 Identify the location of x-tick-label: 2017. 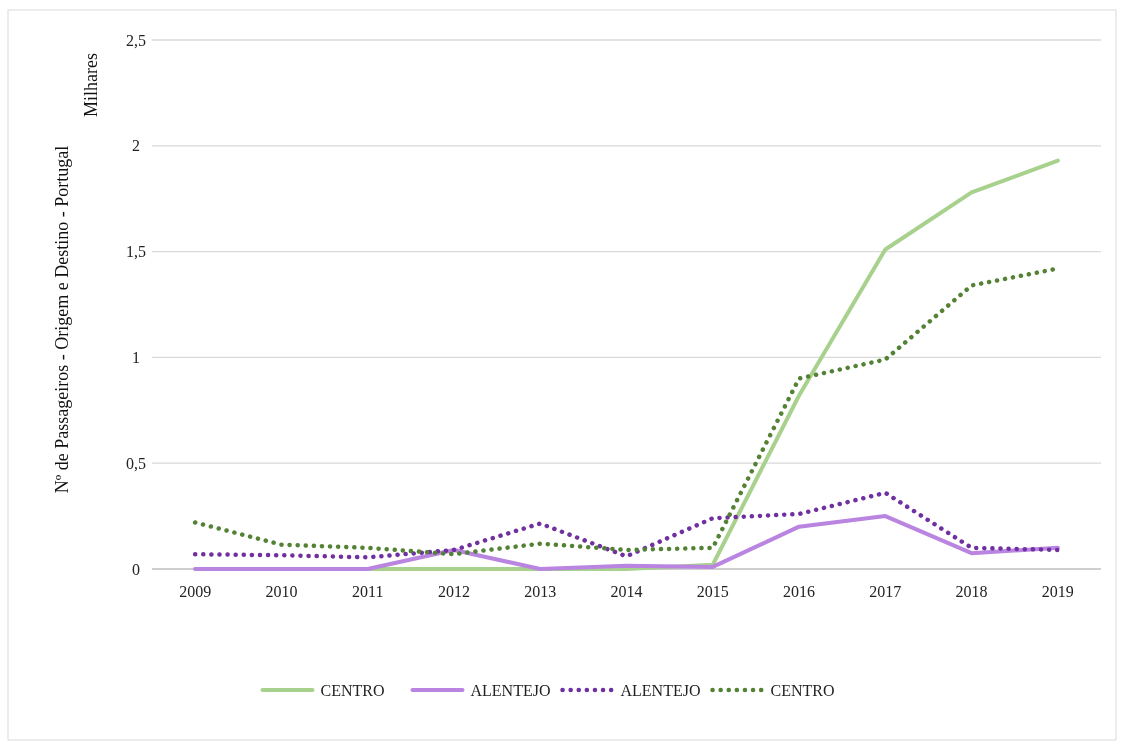
(885, 591).